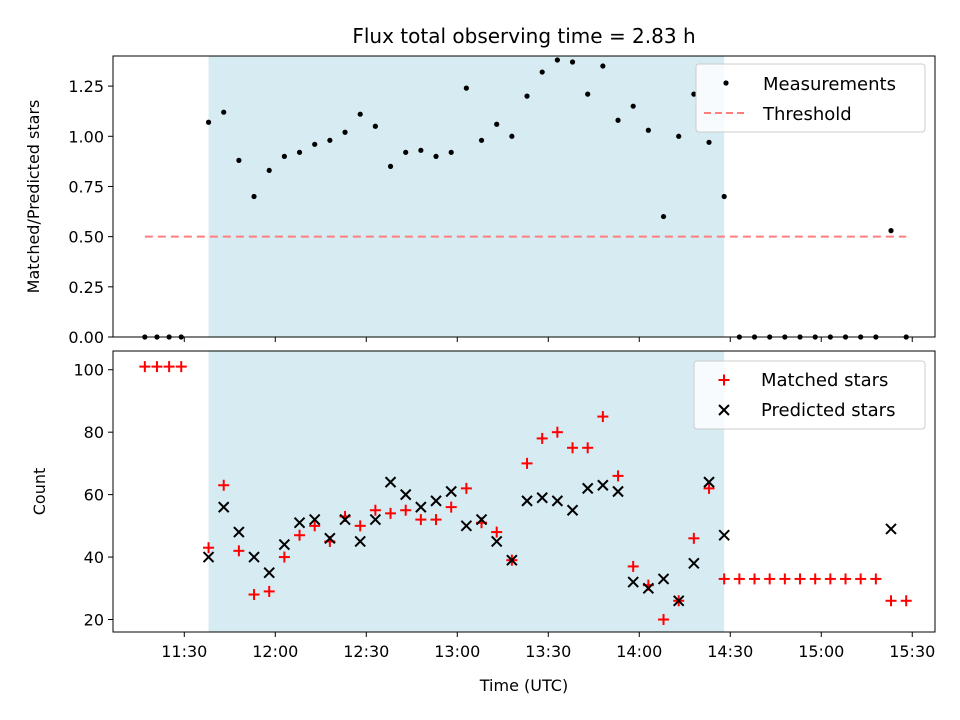 The image size is (960, 720). I want to click on ratio-y-ticks: 0.00 0.25 0.50 0.75 1.00 1.25, so click(90, 212).